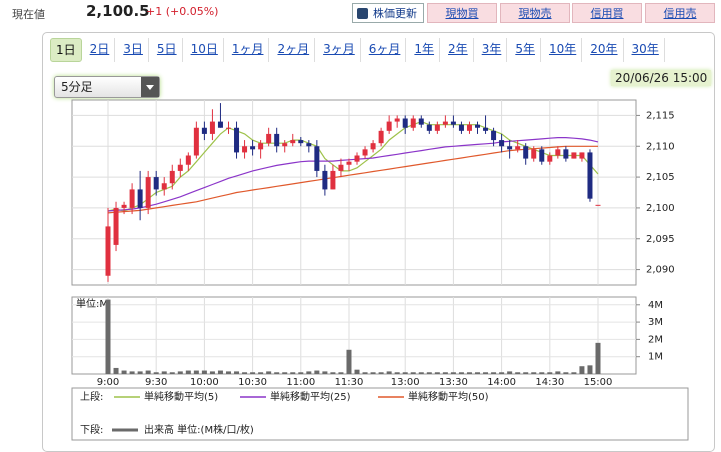  What do you see at coordinates (655, 305) in the screenshot?
I see `volume-y-tick-label: 4M` at bounding box center [655, 305].